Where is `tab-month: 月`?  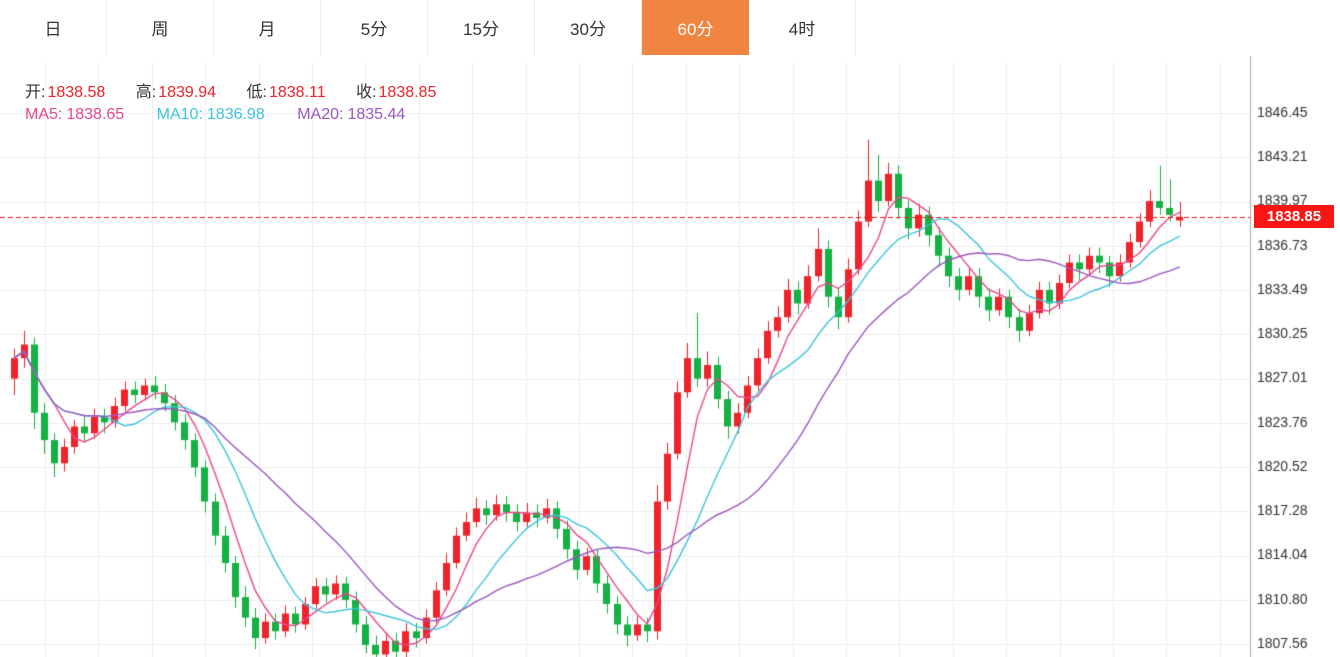
tab-month: 月 is located at coordinates (267, 27).